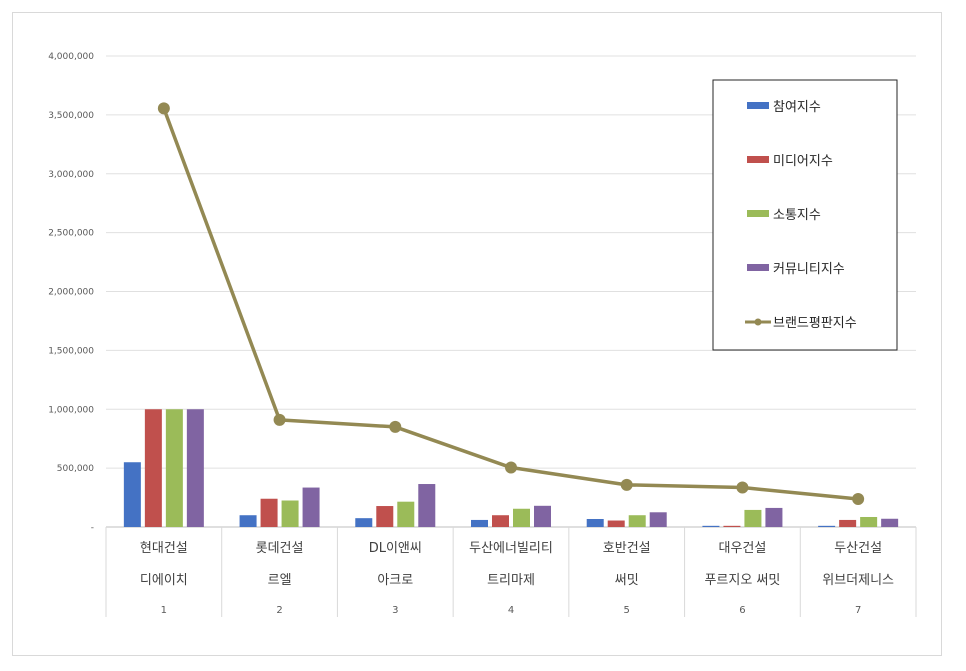  I want to click on category-label-line2: 푸르지오 써밋, so click(742, 580).